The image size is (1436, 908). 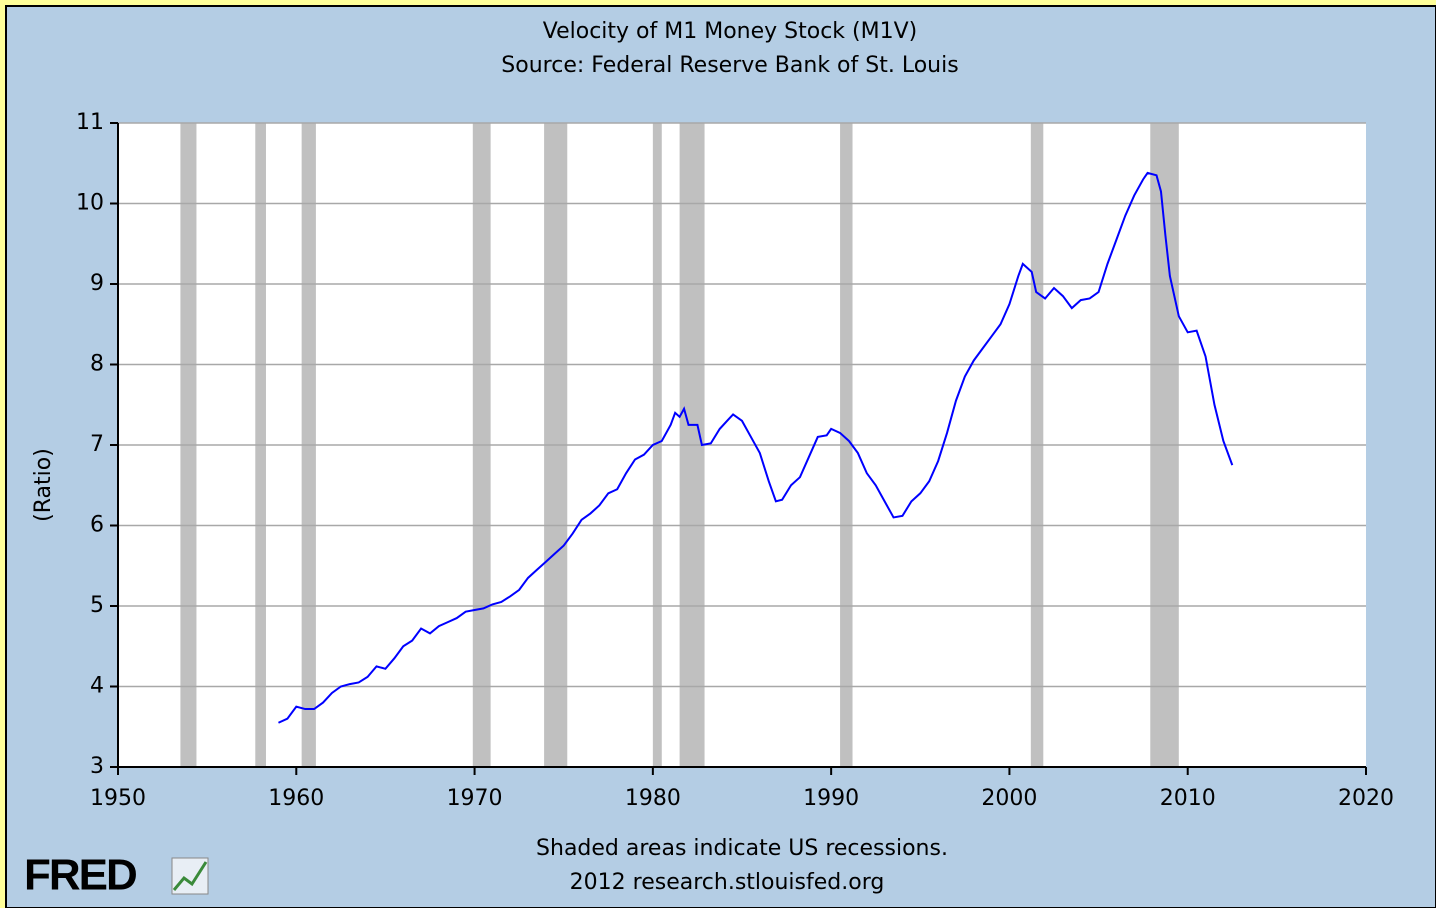 I want to click on logo-icon-line, so click(x=190, y=876).